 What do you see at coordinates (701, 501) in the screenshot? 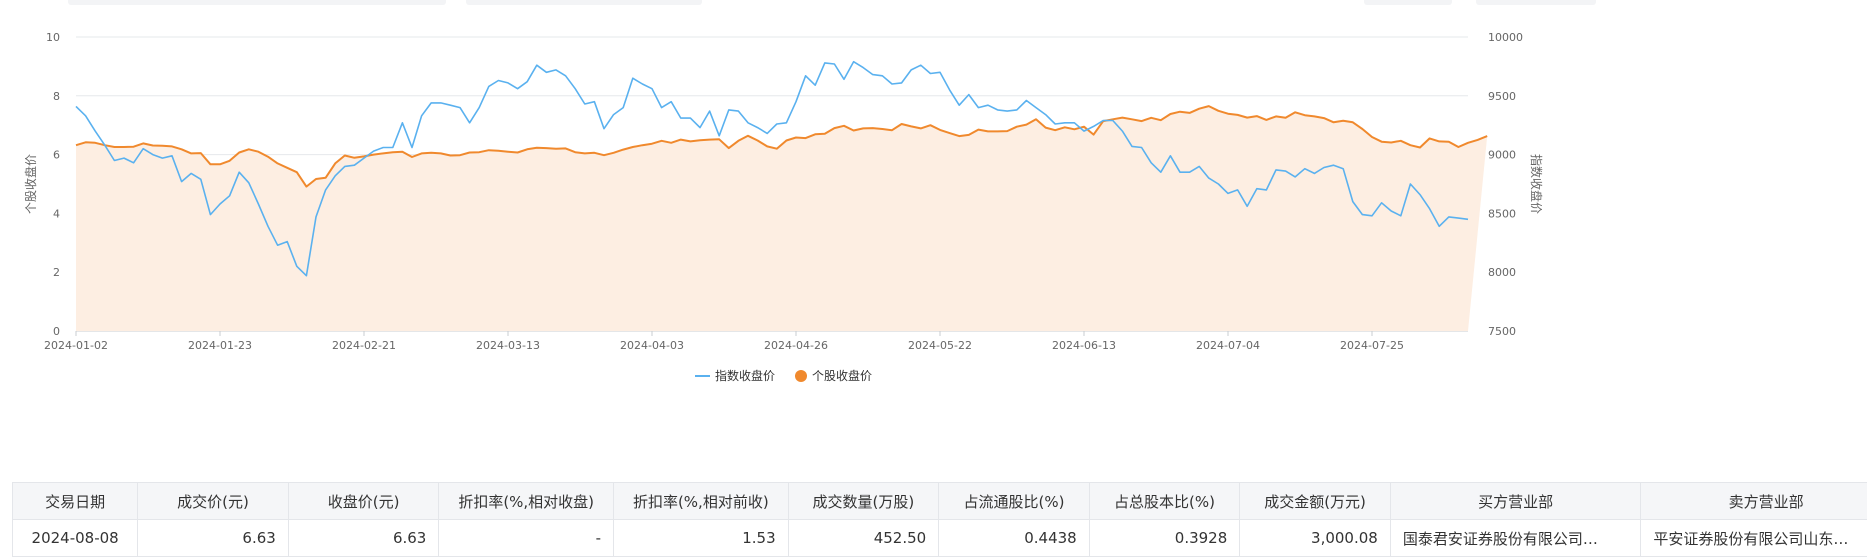
I see `col-discount-prev: 折扣率(%,相对前收)` at bounding box center [701, 501].